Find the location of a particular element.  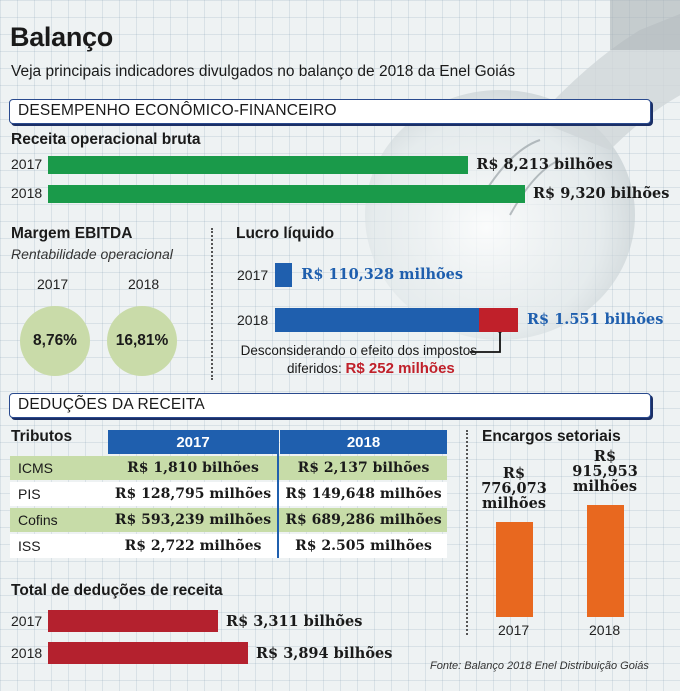

margem-year-2018: 2018 is located at coordinates (144, 284).